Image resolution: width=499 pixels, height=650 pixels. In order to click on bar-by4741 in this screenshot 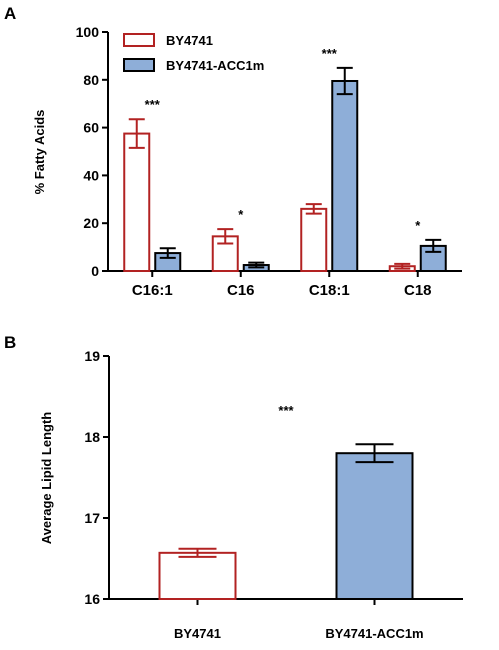, I will do `click(197, 576)`.